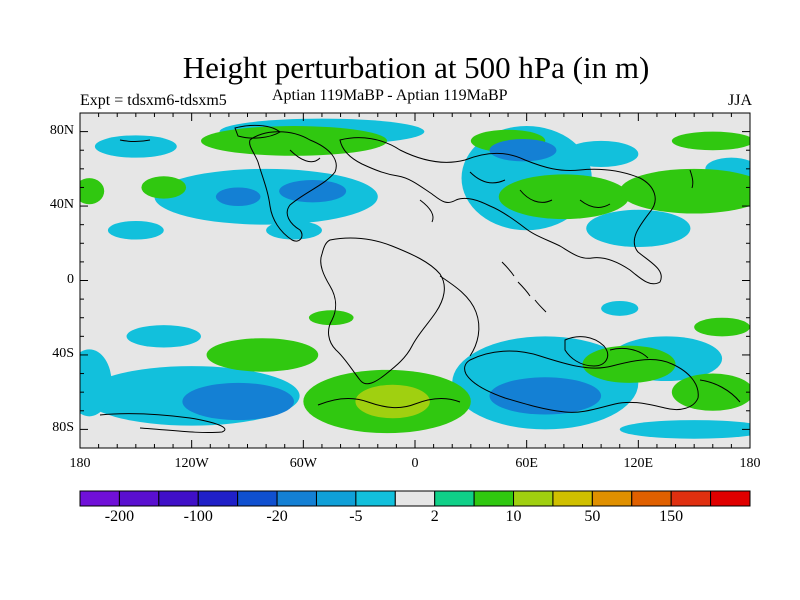  Describe the element at coordinates (61, 205) in the screenshot. I see `lat-tick-label: 40N` at that location.